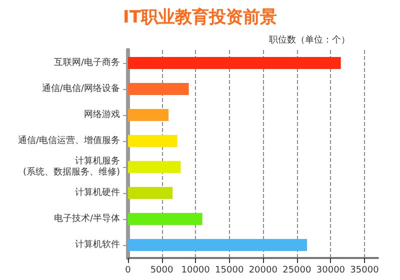 This screenshot has width=400, height=280. Describe the element at coordinates (87, 218) in the screenshot. I see `y-tick-label: 电子技术/半导体` at that location.